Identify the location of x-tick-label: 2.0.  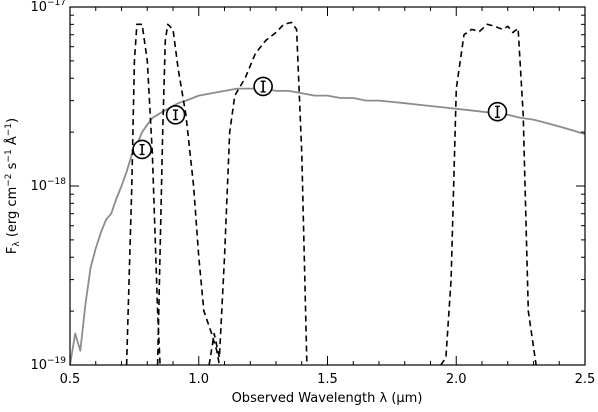
(456, 379).